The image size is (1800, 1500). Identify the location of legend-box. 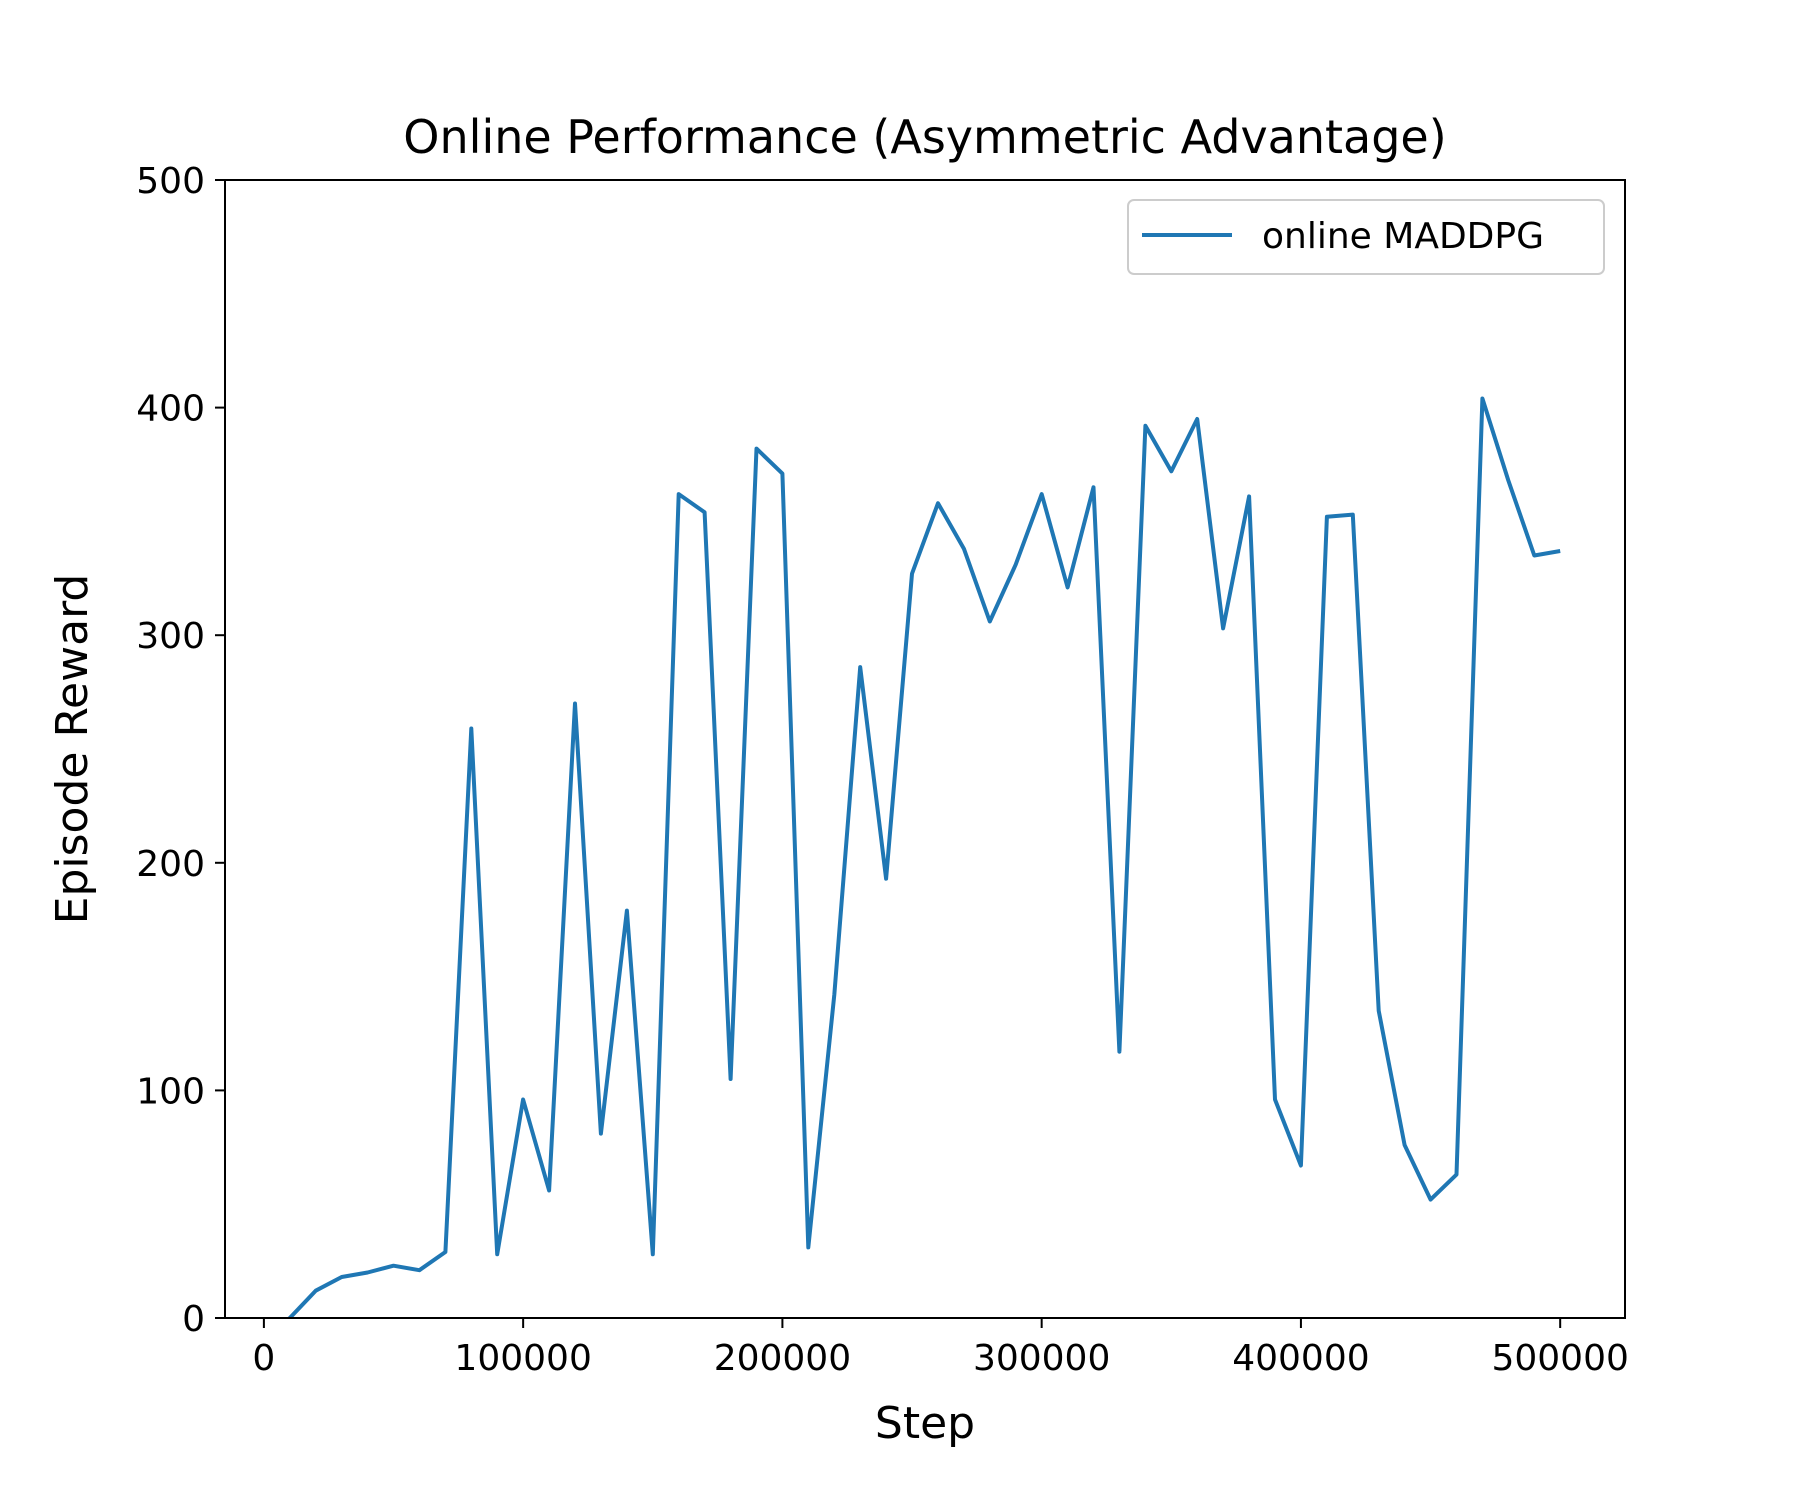
(1366, 237).